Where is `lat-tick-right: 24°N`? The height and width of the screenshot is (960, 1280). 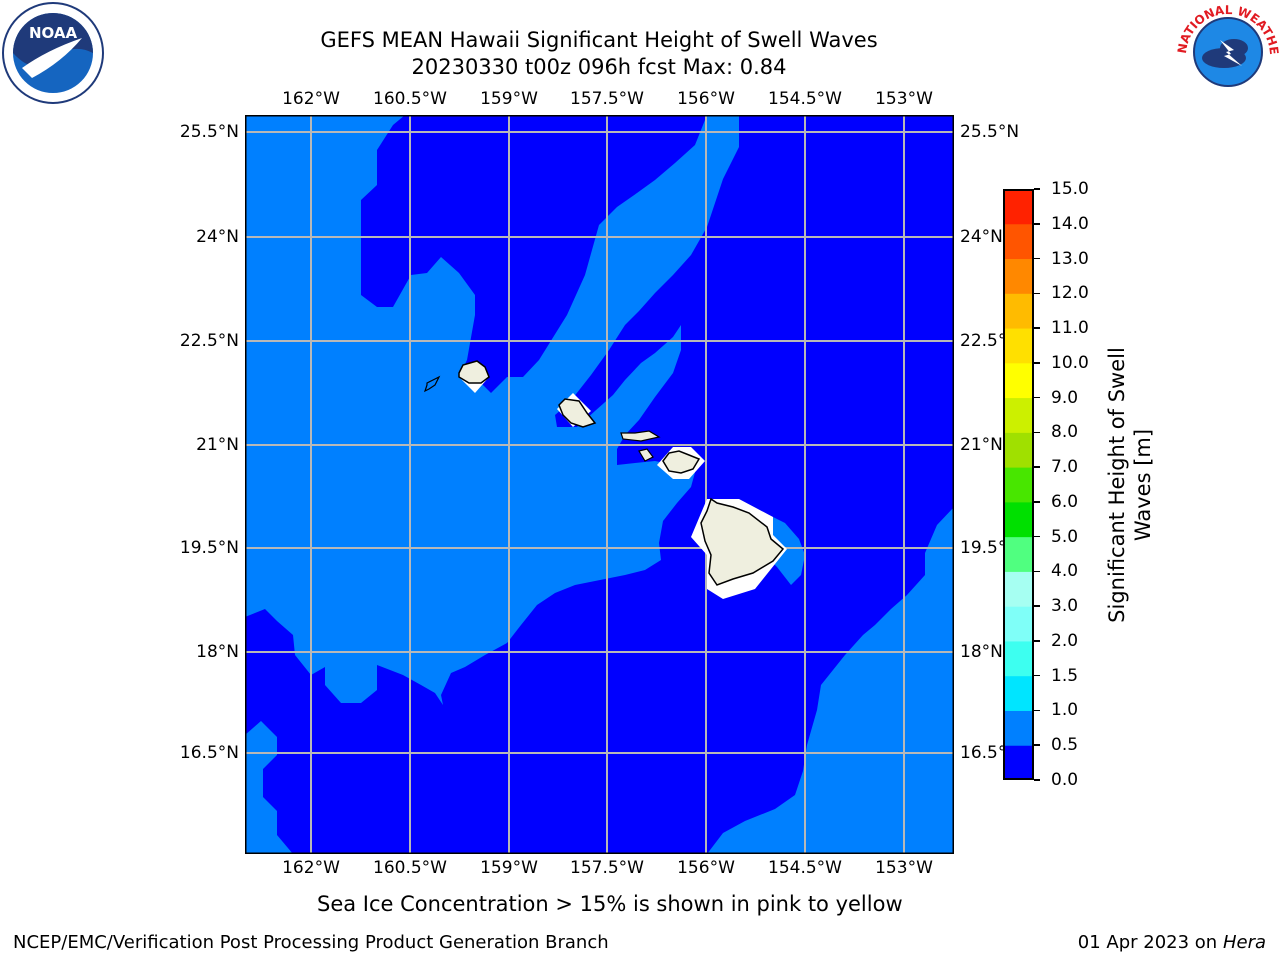 lat-tick-right: 24°N is located at coordinates (981, 237).